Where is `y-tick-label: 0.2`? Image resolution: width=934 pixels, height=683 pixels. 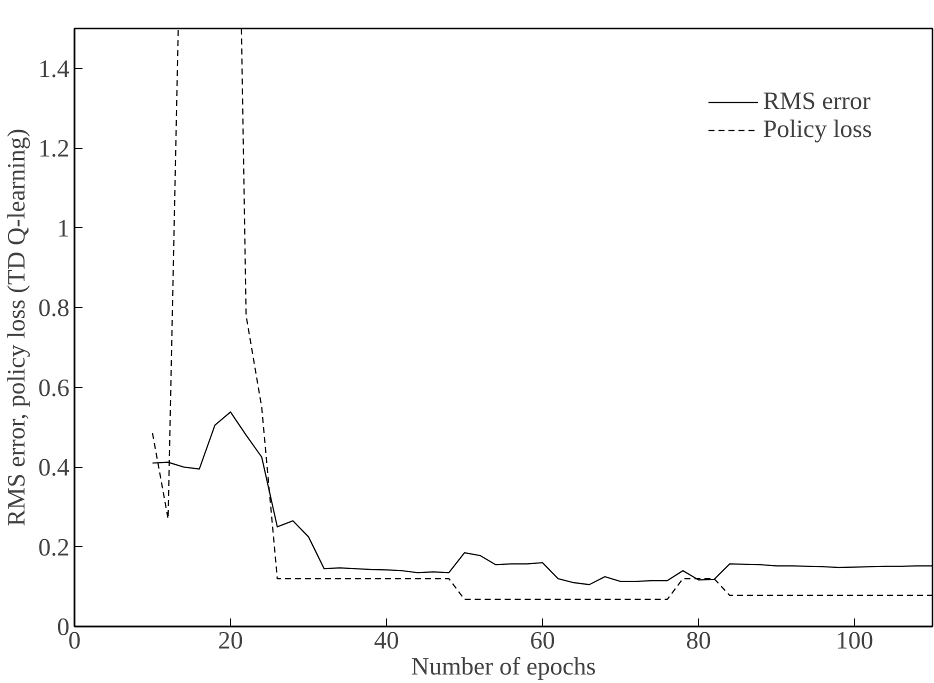 y-tick-label: 0.2 is located at coordinates (54, 548).